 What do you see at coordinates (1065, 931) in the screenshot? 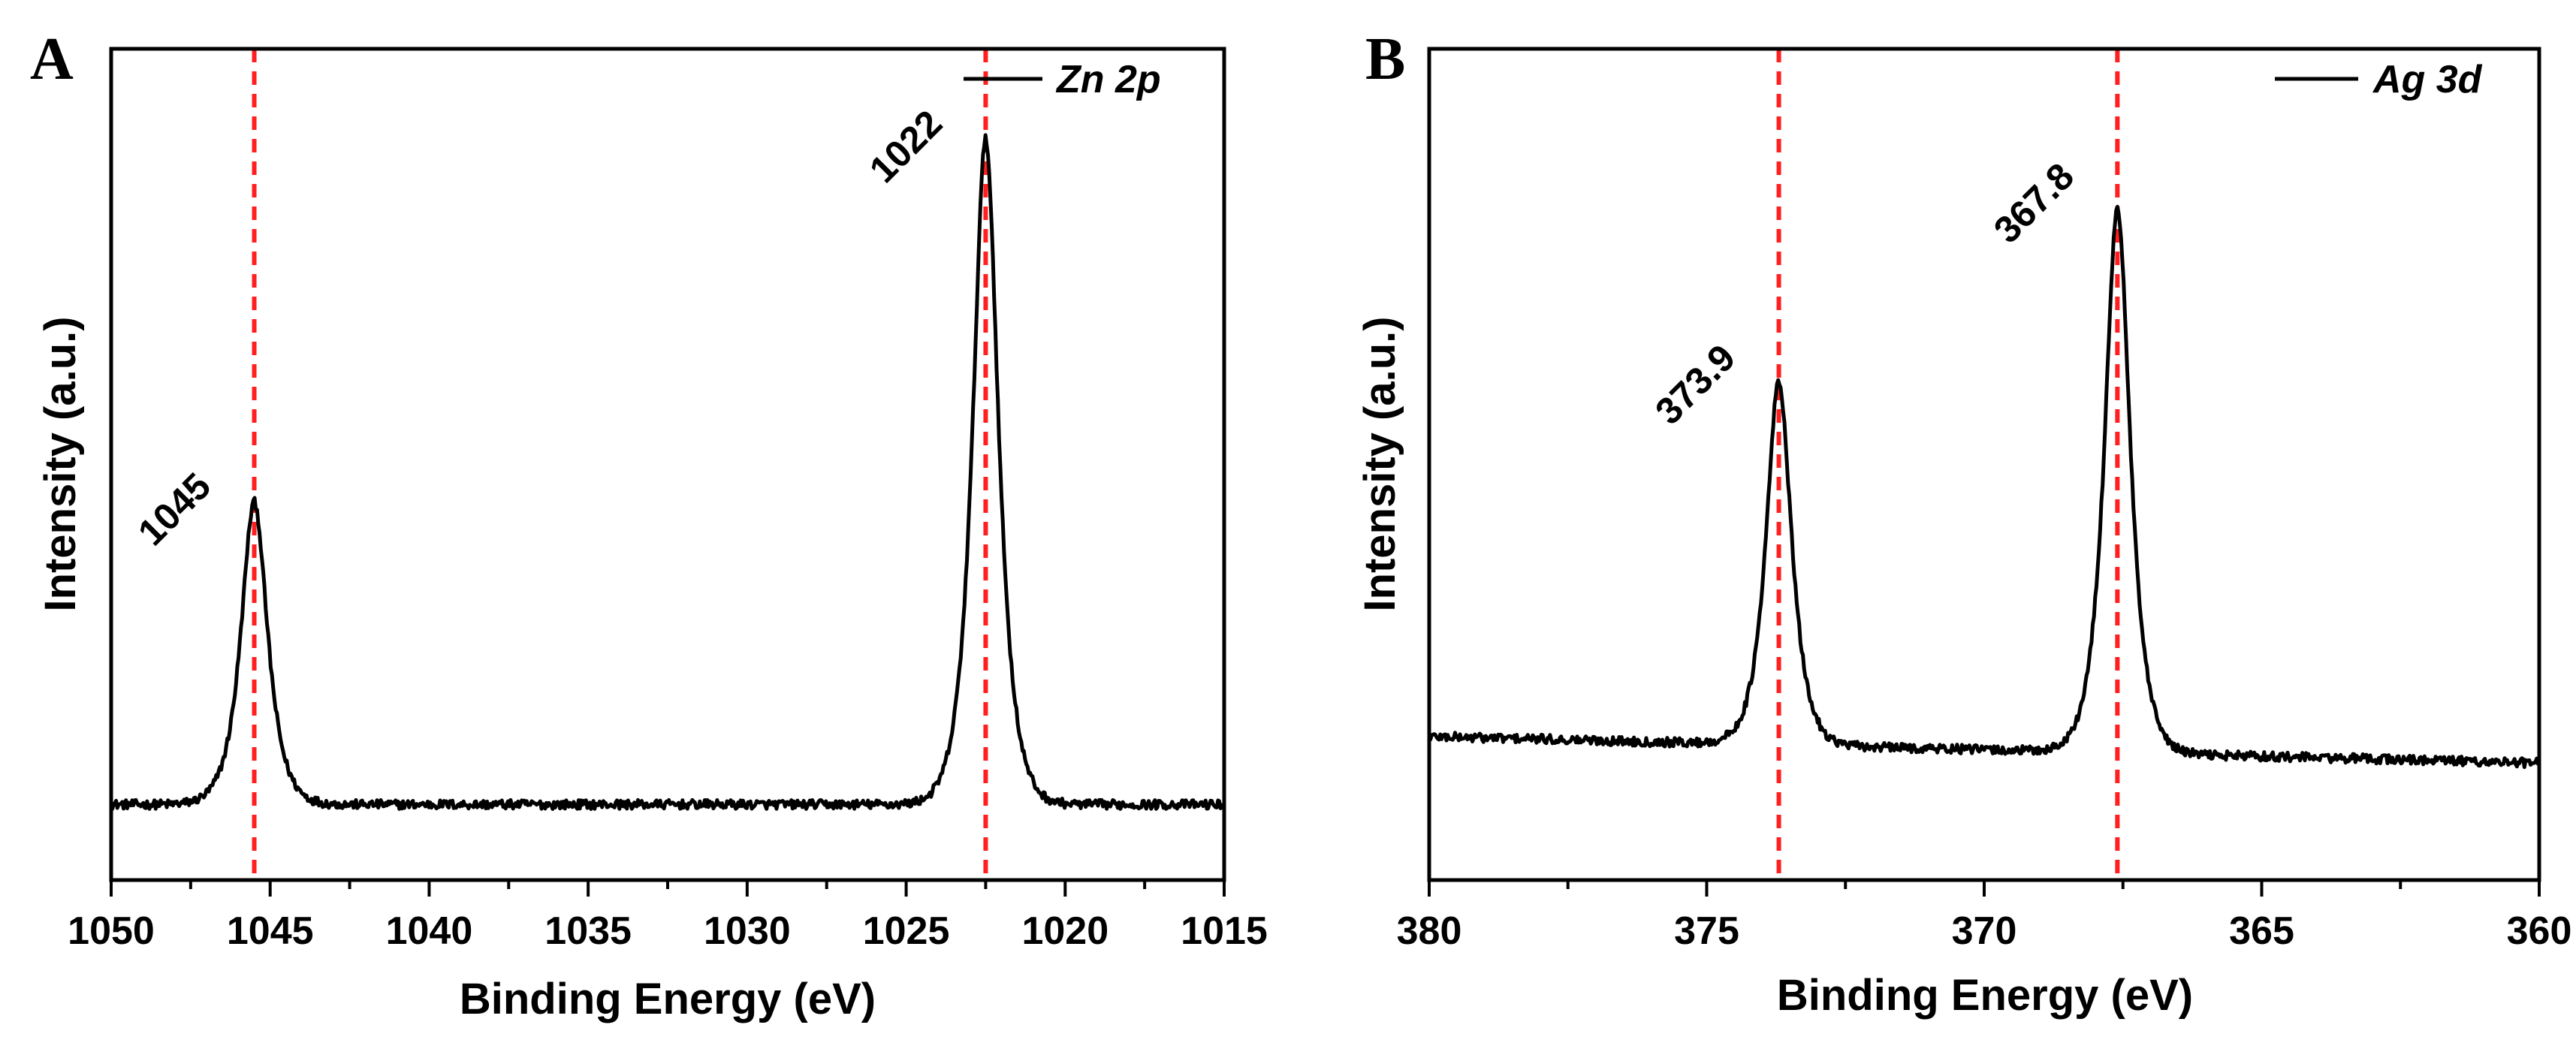
I see `panel-a-x-tick-label-1020: 1020` at bounding box center [1065, 931].